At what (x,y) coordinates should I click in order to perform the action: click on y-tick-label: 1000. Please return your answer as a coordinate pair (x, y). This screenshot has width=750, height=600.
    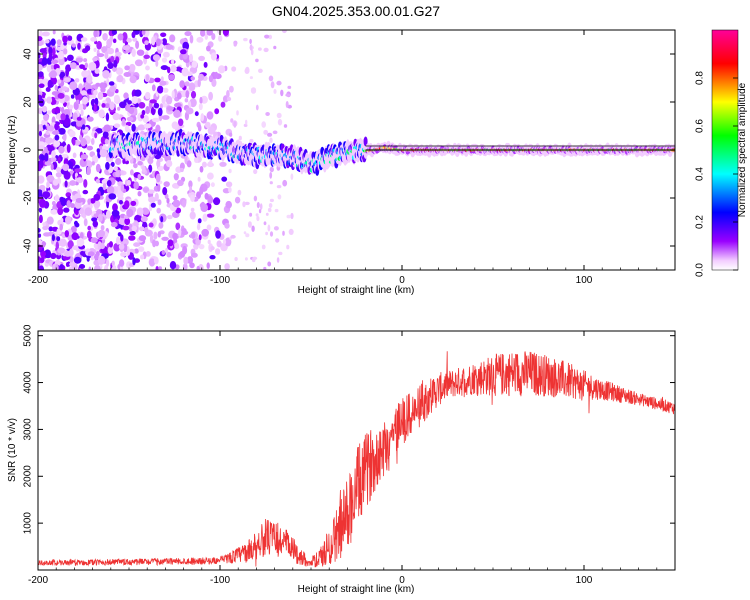
    Looking at the image, I should click on (28, 523).